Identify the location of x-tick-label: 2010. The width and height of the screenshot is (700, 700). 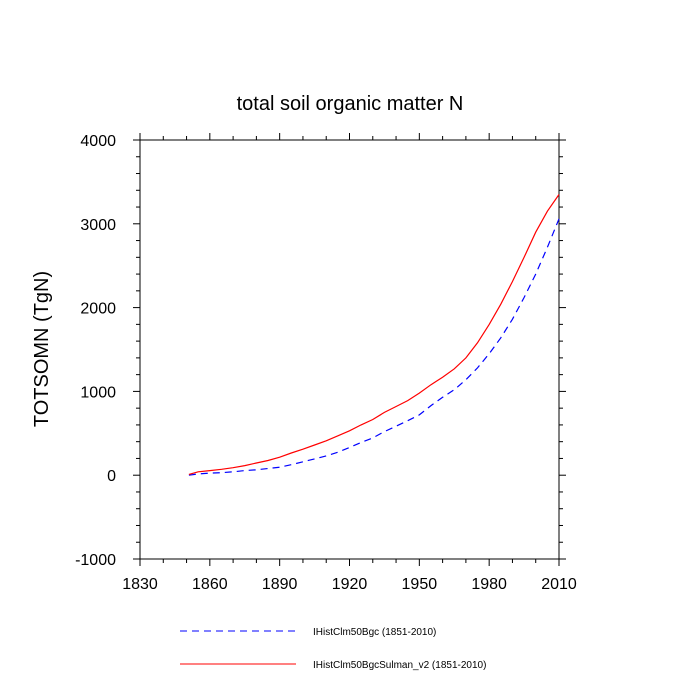
(559, 584).